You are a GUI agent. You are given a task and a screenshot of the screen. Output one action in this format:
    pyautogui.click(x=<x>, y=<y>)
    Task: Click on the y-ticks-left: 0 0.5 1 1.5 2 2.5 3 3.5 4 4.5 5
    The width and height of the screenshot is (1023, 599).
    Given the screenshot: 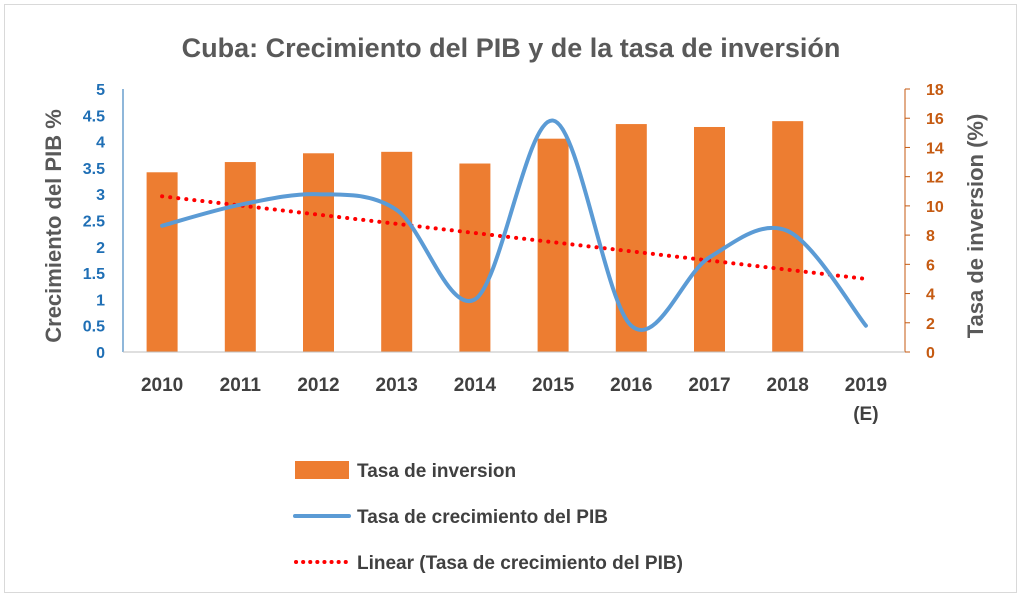 What is the action you would take?
    pyautogui.click(x=94, y=222)
    